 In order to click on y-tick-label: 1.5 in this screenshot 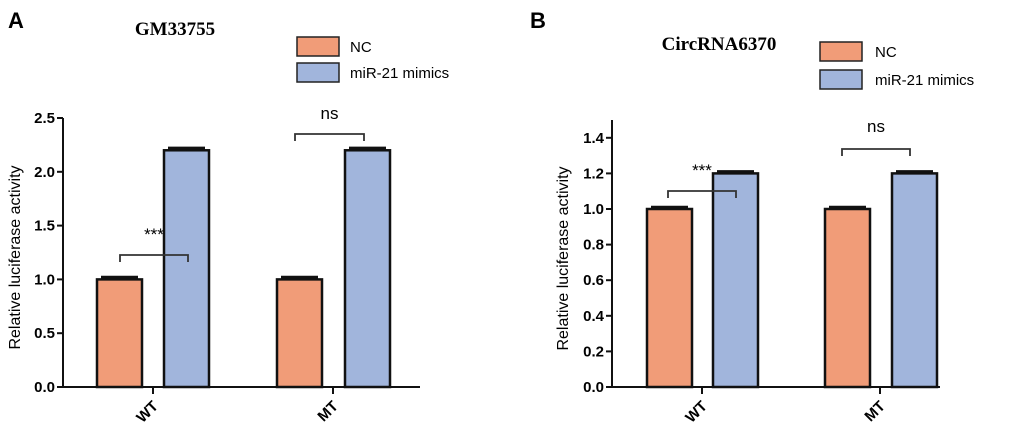, I will do `click(44, 226)`.